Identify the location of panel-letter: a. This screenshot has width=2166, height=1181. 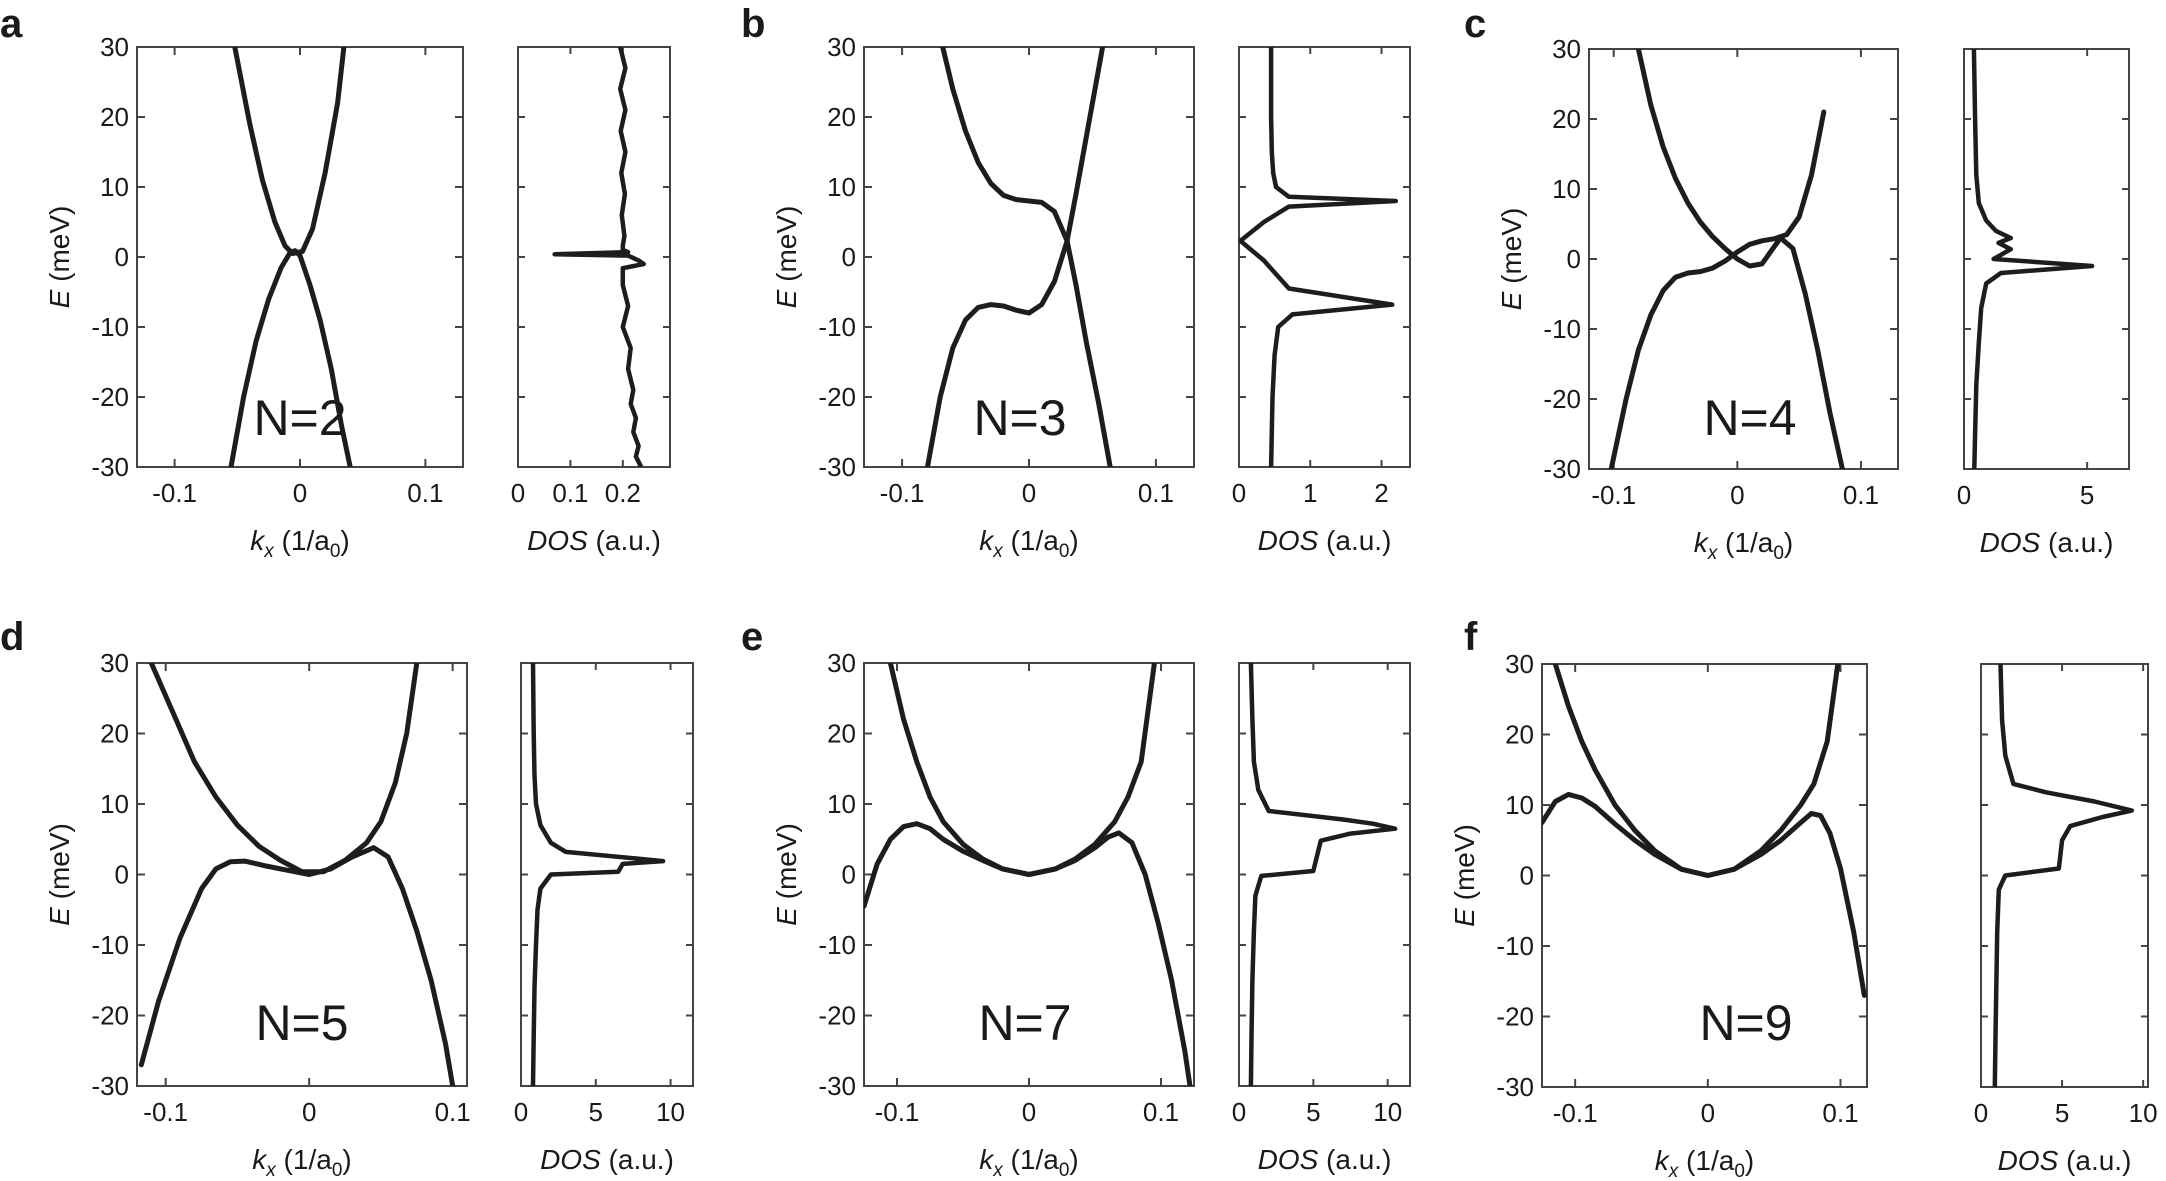
(11, 24).